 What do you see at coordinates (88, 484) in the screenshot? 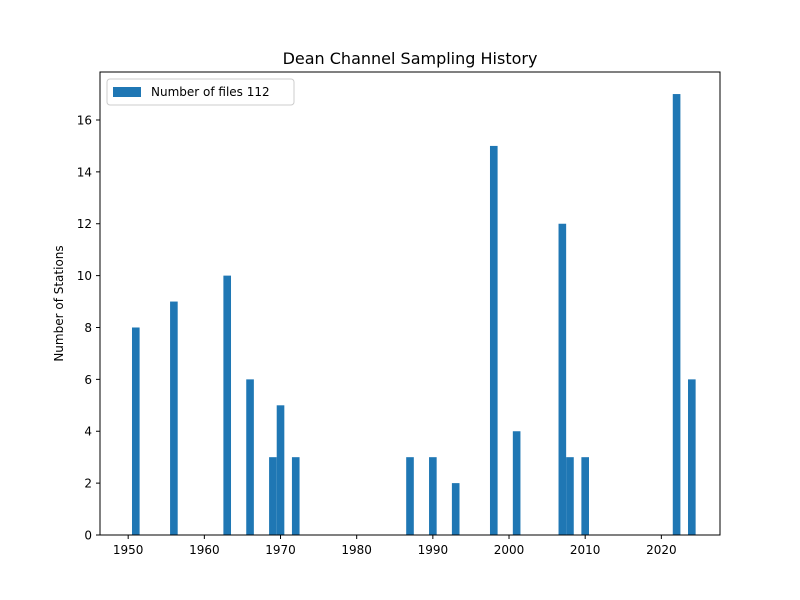
I see `y-tick-label: 2` at bounding box center [88, 484].